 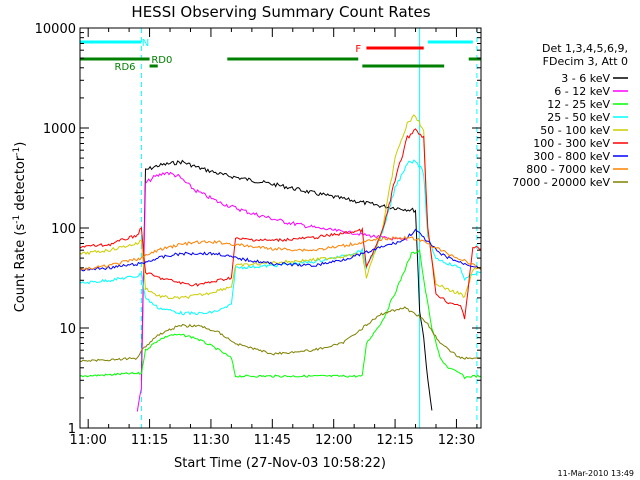 What do you see at coordinates (585, 61) in the screenshot?
I see `legend-header-line: FDecim 3, Att 0` at bounding box center [585, 61].